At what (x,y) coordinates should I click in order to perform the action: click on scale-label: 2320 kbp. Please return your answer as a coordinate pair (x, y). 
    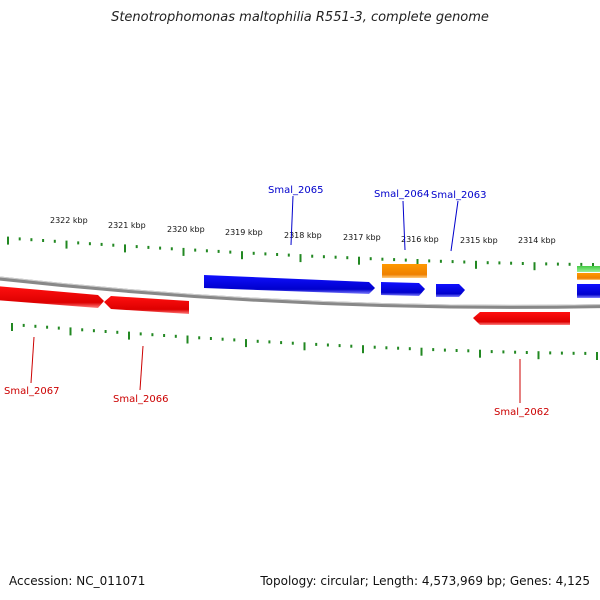
    Looking at the image, I should click on (186, 229).